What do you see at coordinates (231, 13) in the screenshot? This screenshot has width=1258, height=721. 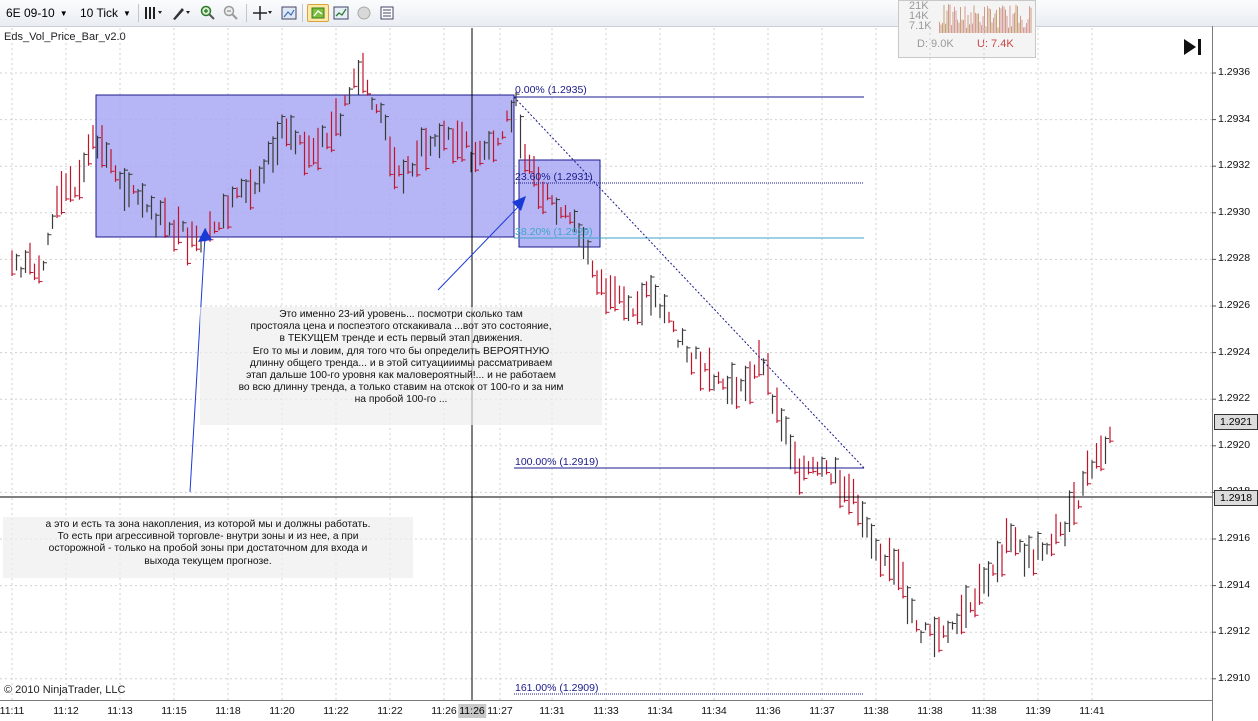 I see `zoom-out-icon` at bounding box center [231, 13].